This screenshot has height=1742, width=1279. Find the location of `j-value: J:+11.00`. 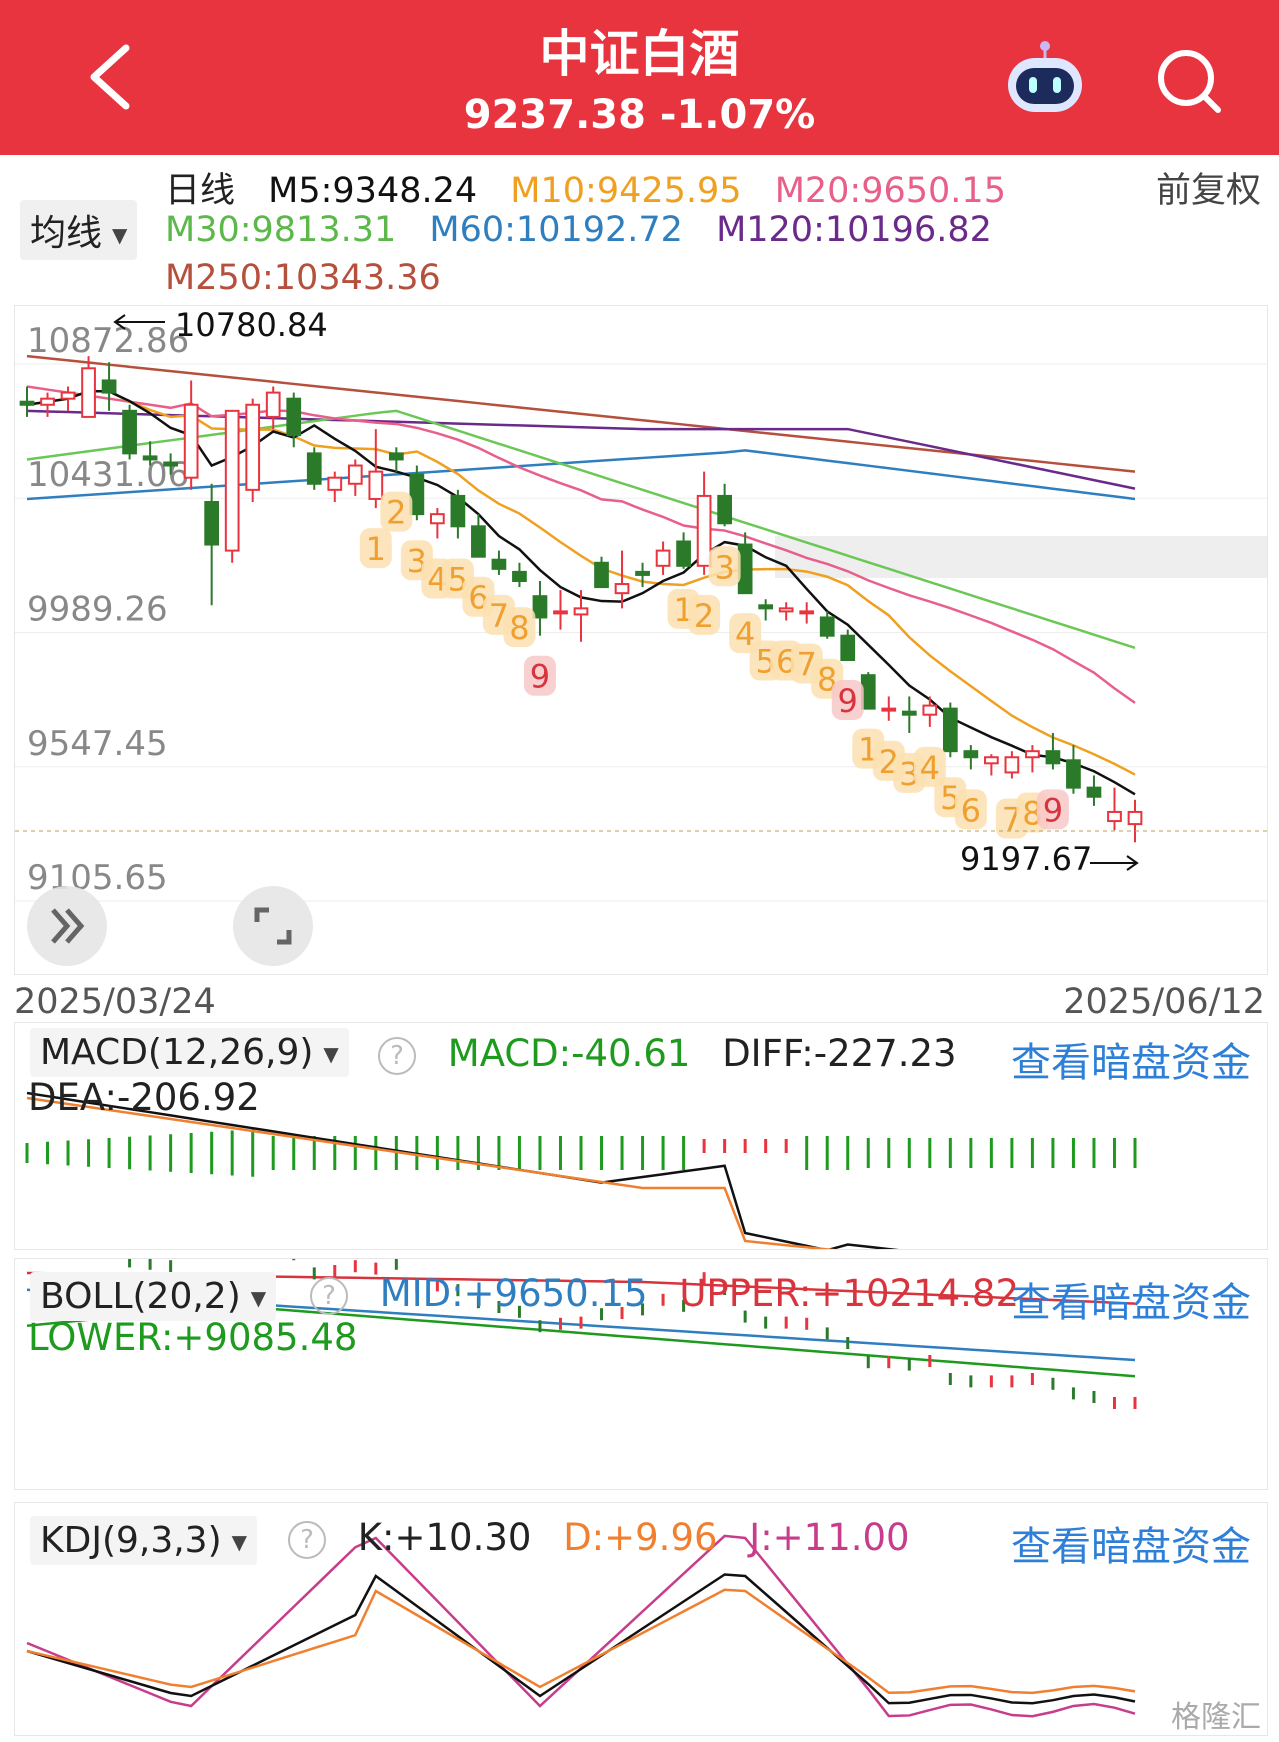

j-value: J:+11.00 is located at coordinates (829, 1537).